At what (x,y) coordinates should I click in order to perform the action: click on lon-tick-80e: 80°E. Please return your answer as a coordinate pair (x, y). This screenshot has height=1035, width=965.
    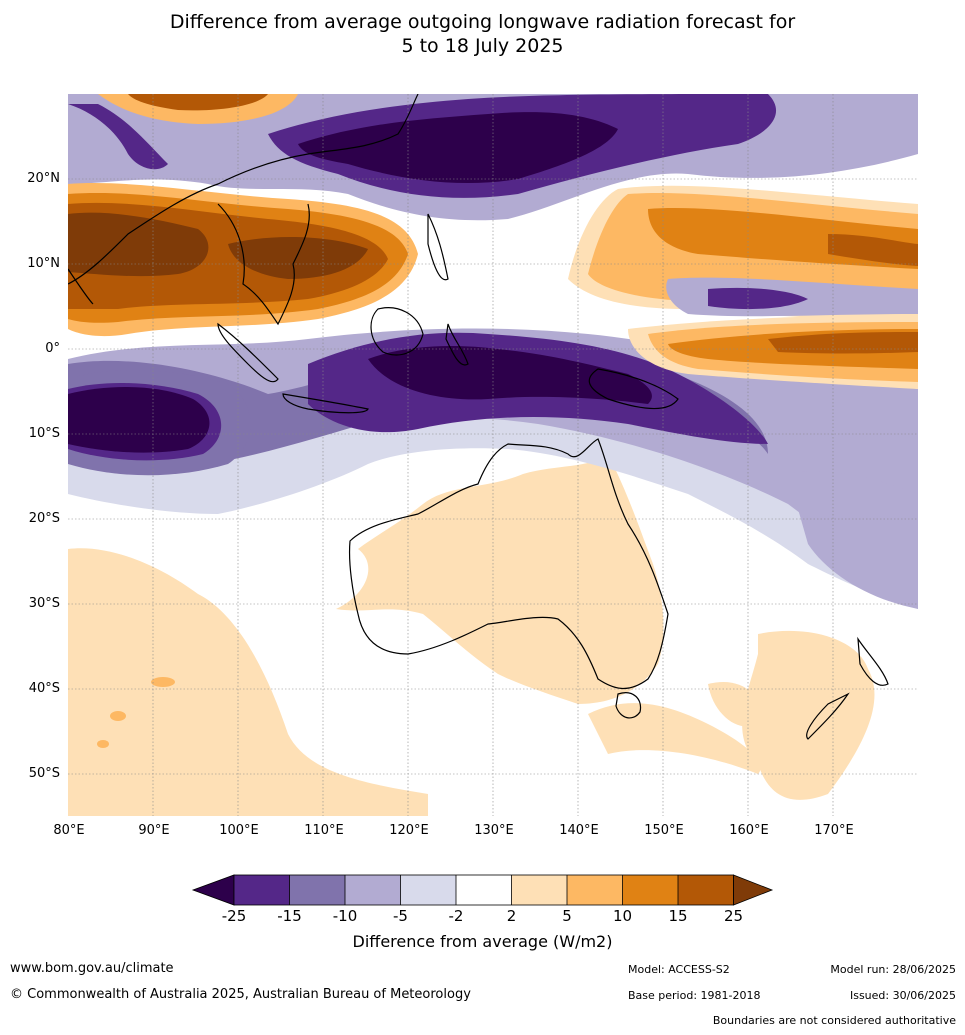
    Looking at the image, I should click on (69, 830).